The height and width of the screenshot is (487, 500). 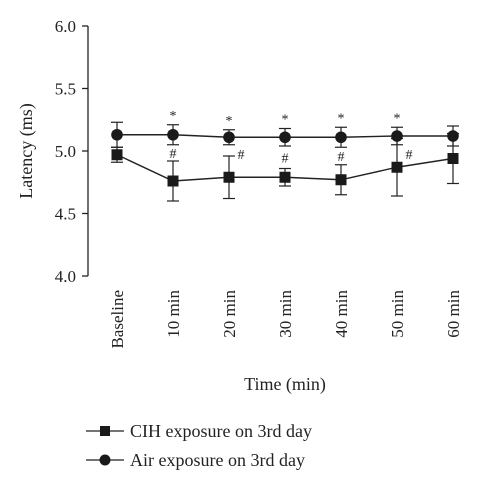 I want to click on y-ticks: 4.0 4.5 5.0 5.5 6.0, so click(x=71, y=151).